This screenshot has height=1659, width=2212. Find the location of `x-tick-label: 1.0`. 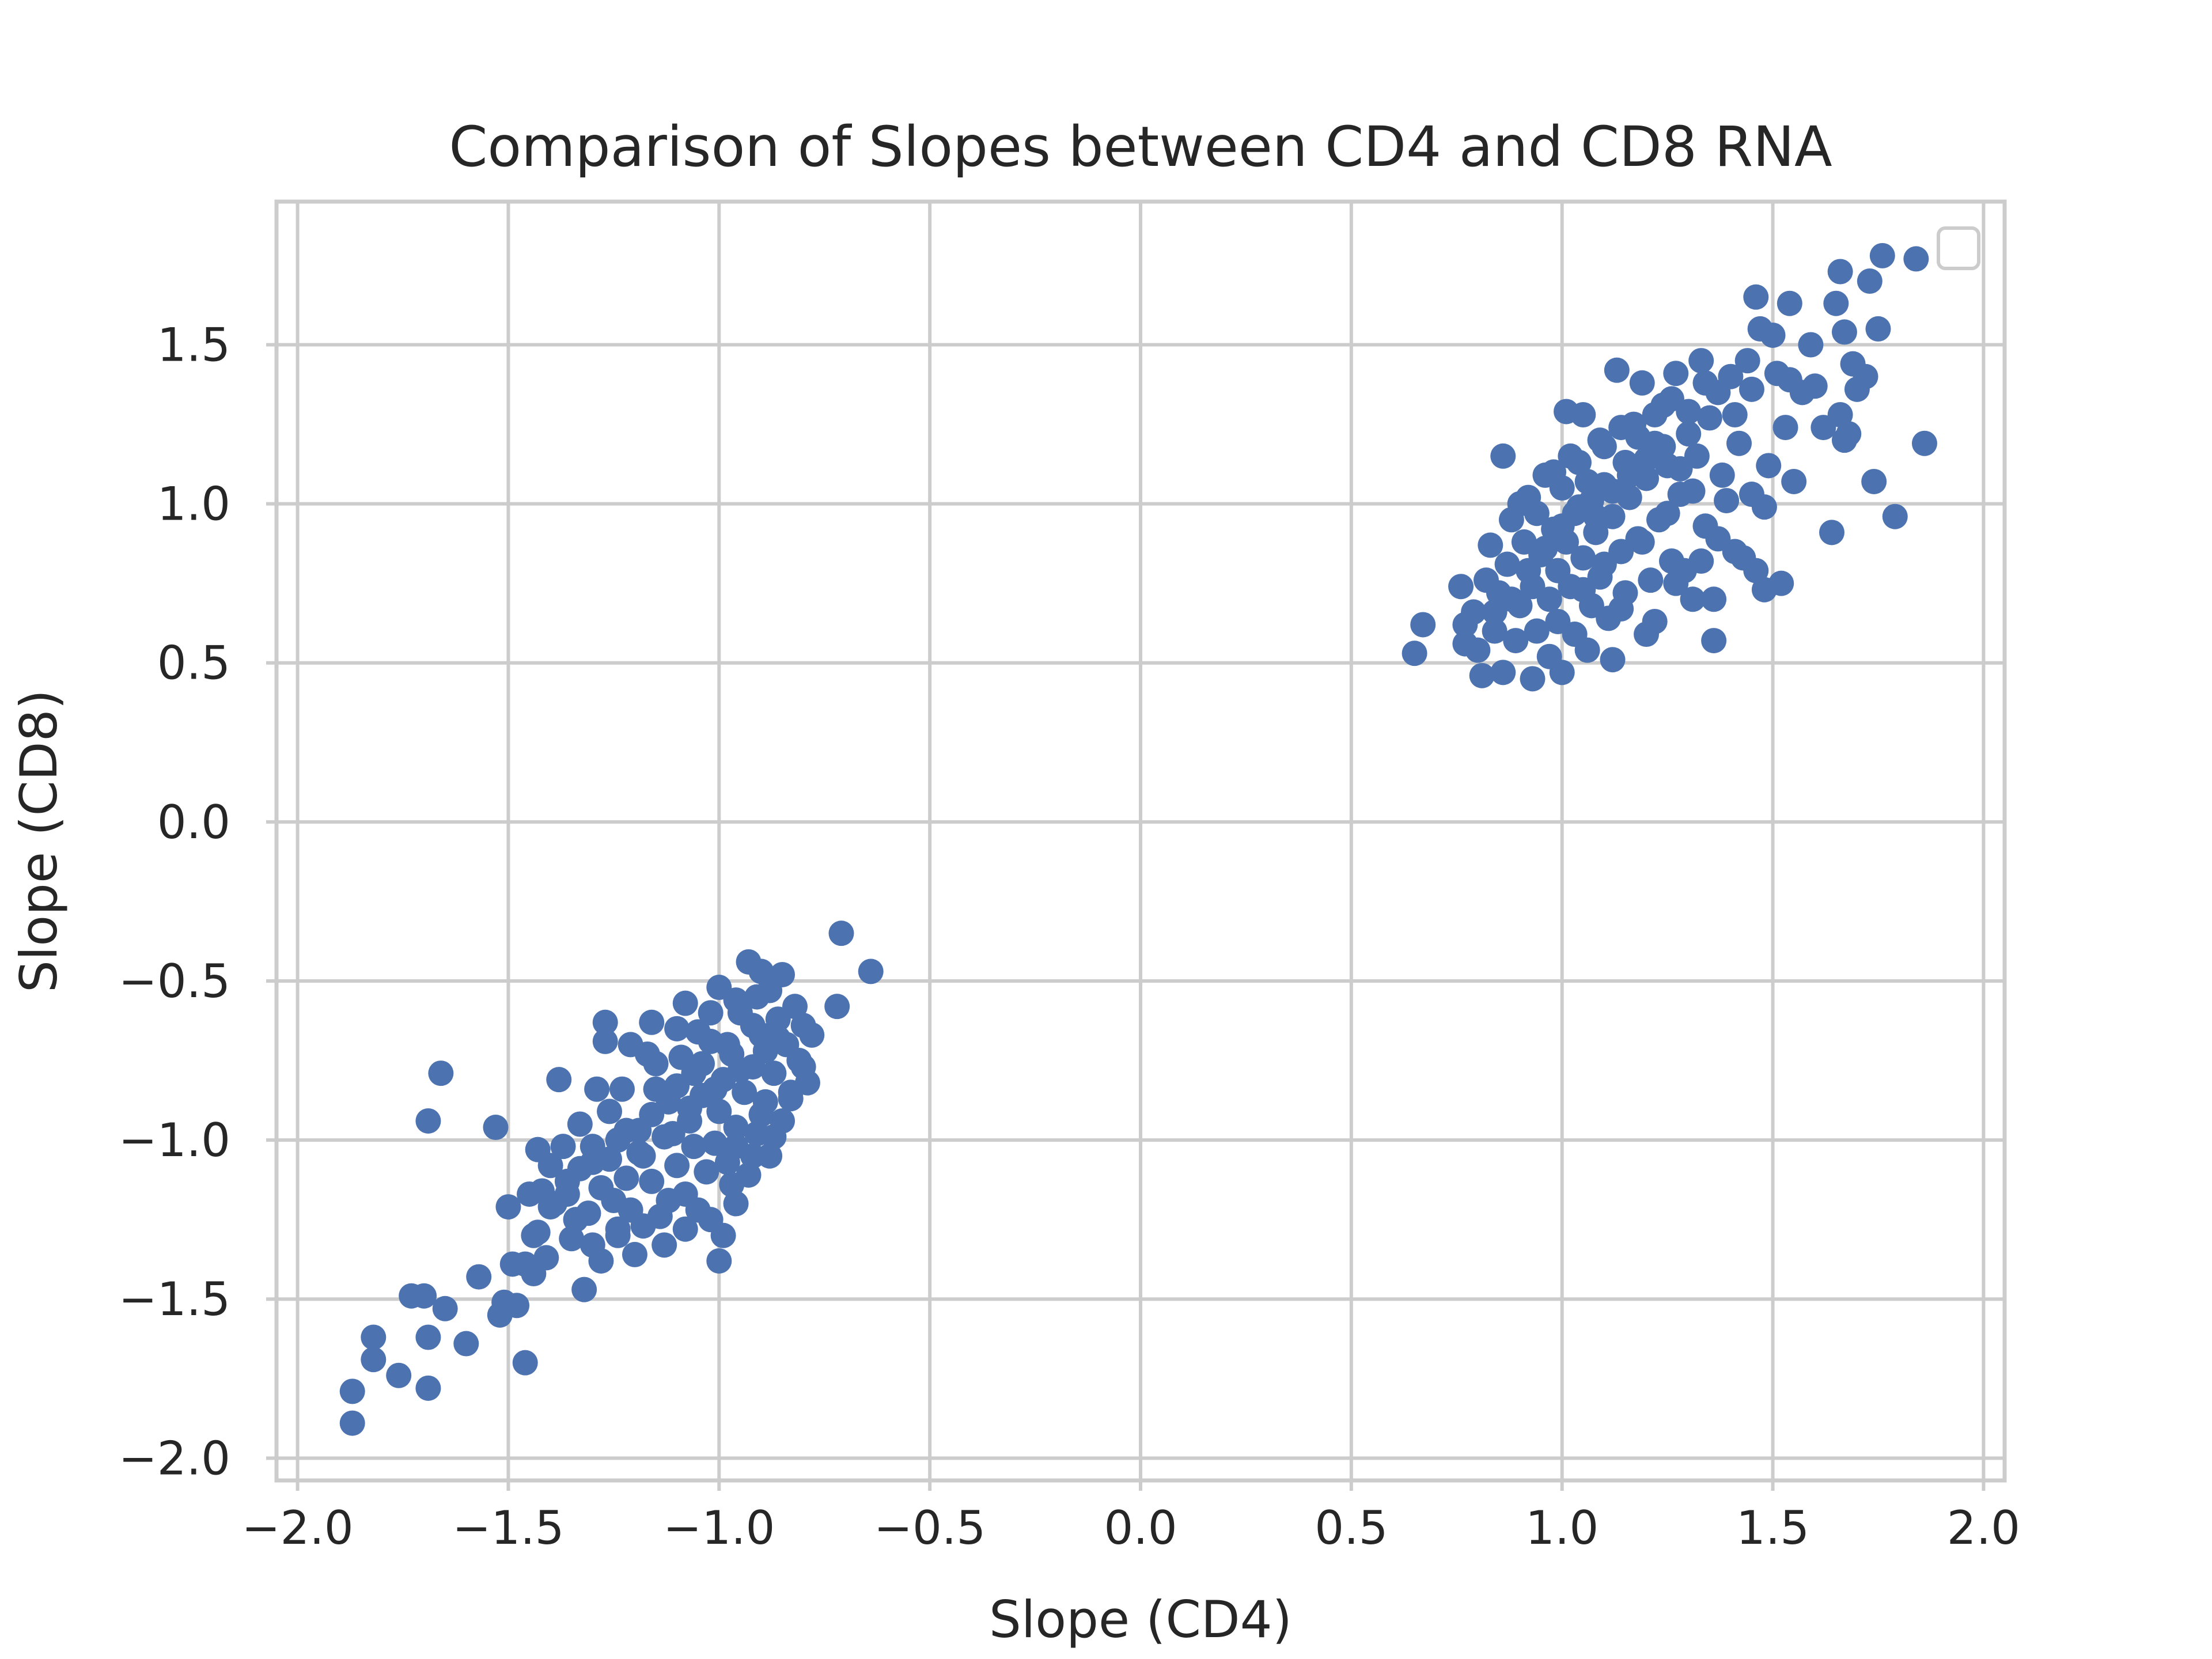

x-tick-label: 1.0 is located at coordinates (1562, 1528).